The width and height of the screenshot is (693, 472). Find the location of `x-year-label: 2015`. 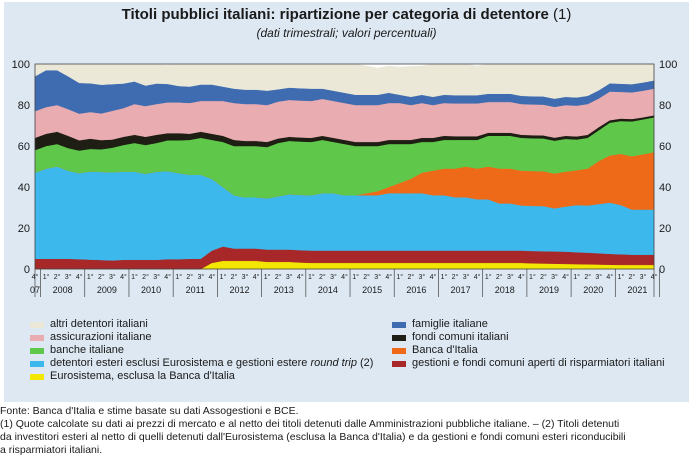

x-year-label: 2015 is located at coordinates (372, 290).